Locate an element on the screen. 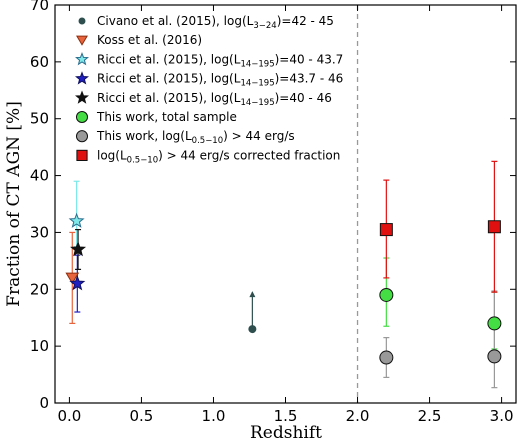  legend-label: Civano et al. (2015), log(L3−24)=42 - 45 is located at coordinates (215, 22).